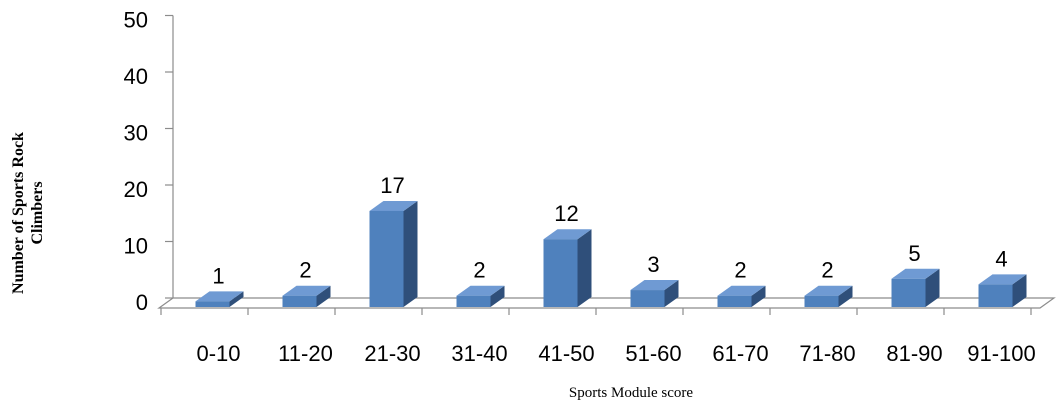  Describe the element at coordinates (136, 20) in the screenshot. I see `y-axis-tick-label: 50` at that location.